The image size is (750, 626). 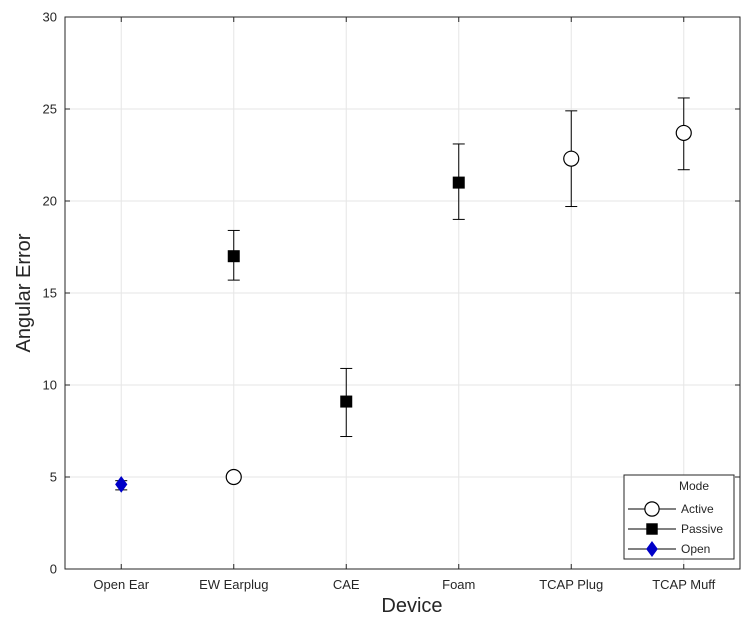 What do you see at coordinates (697, 509) in the screenshot?
I see `legend-label-active: Active` at bounding box center [697, 509].